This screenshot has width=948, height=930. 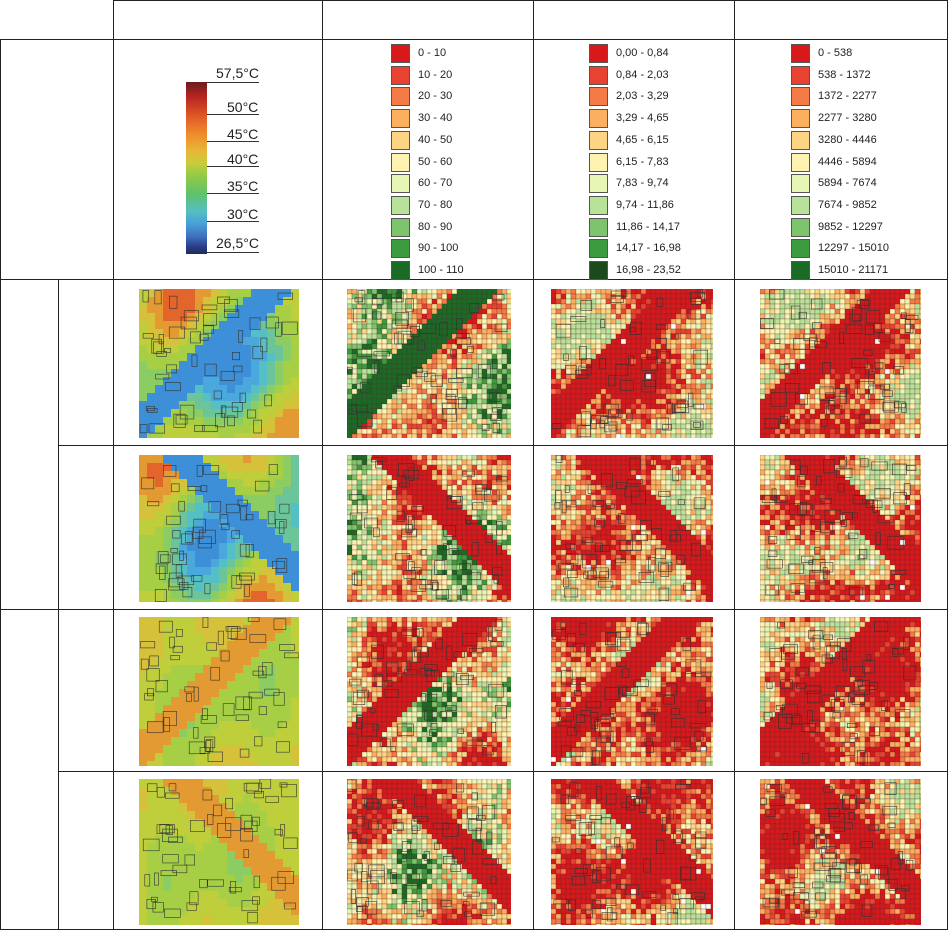 What do you see at coordinates (435, 96) in the screenshot?
I see `legend-label: 20 - 30` at bounding box center [435, 96].